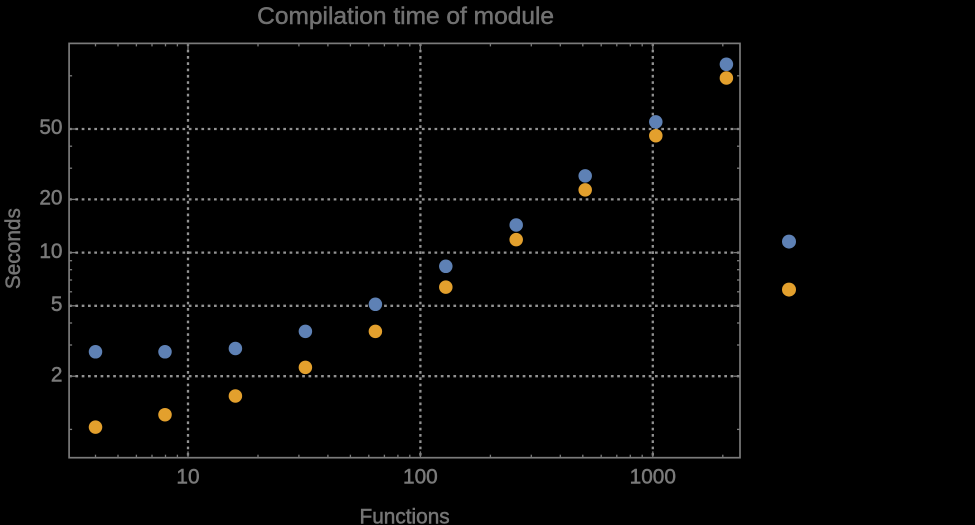 The height and width of the screenshot is (525, 975). Describe the element at coordinates (405, 16) in the screenshot. I see `svg-text: Compilation time of module` at that location.